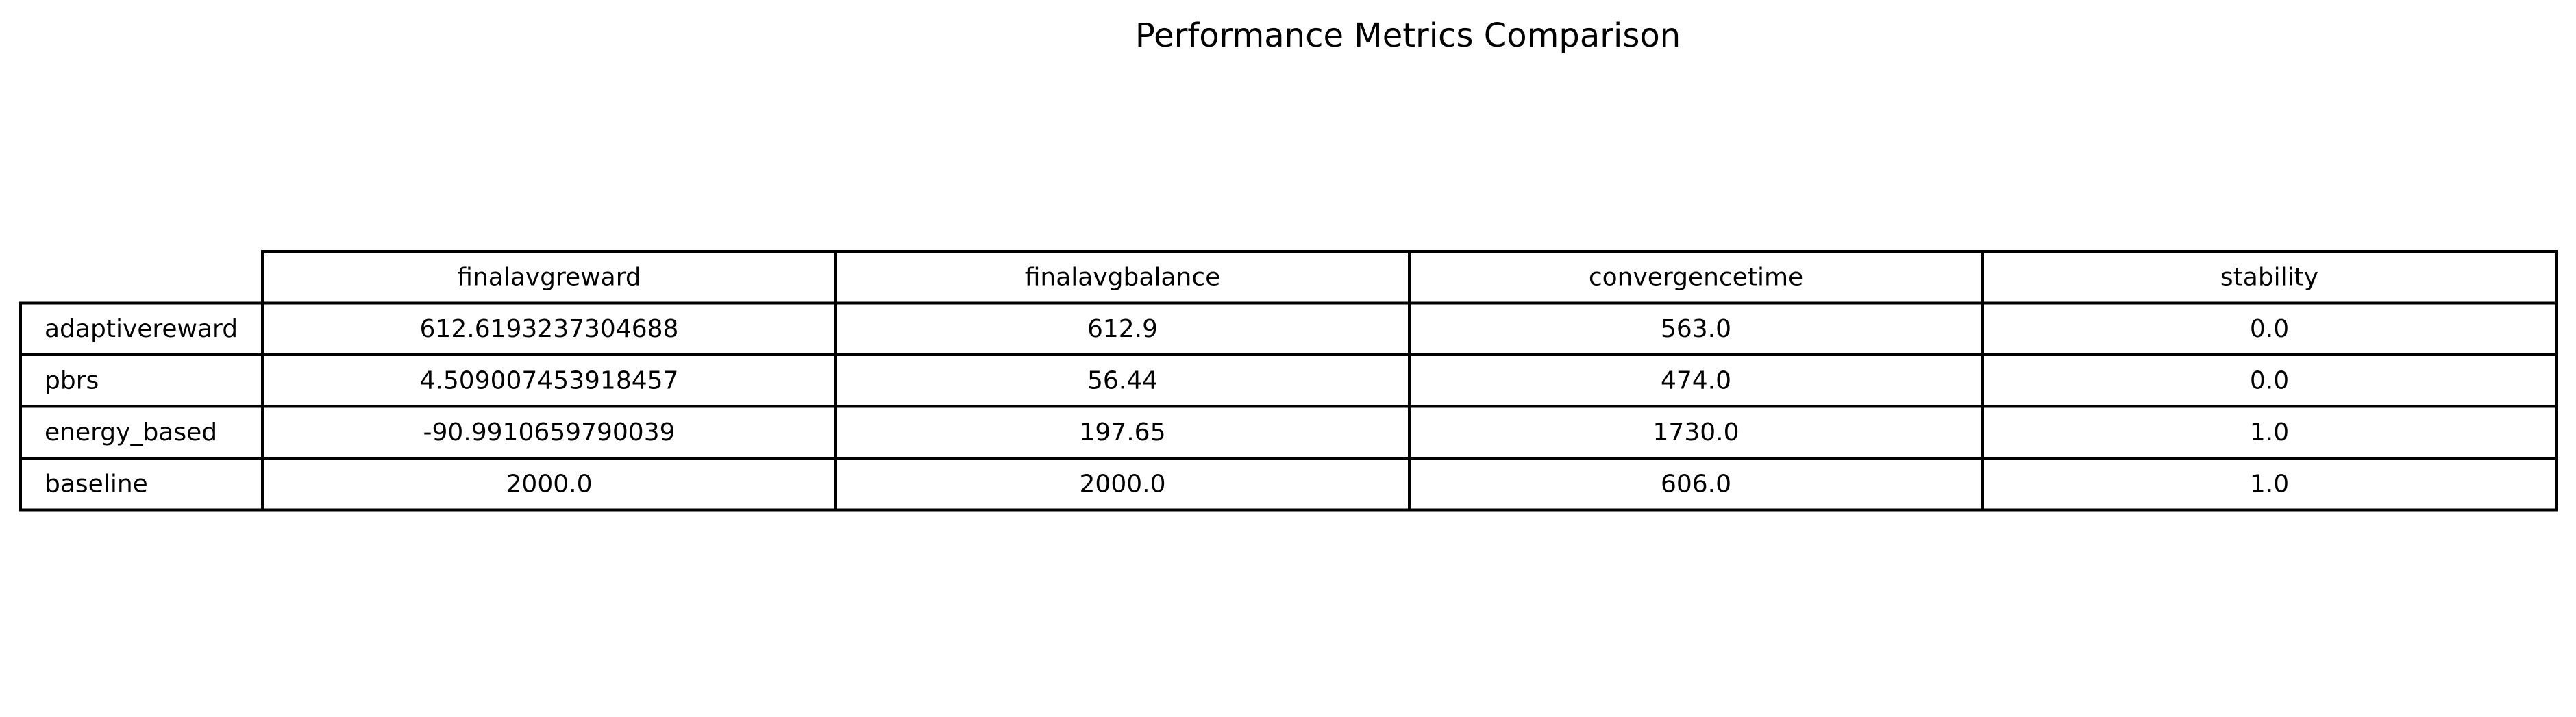 The width and height of the screenshot is (2576, 717). I want to click on column-header: convergencetime, so click(1696, 277).